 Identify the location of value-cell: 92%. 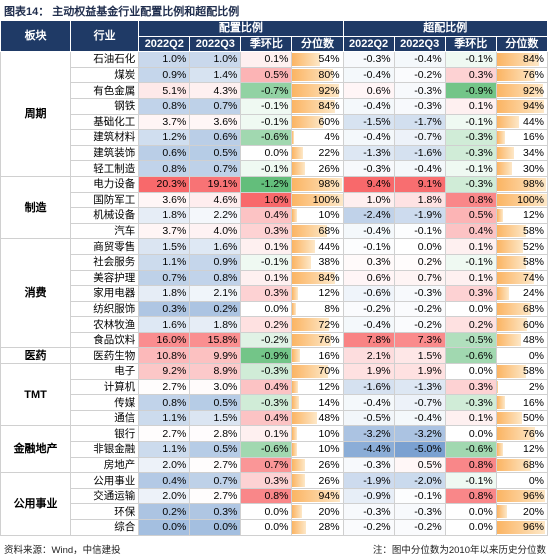
(522, 90).